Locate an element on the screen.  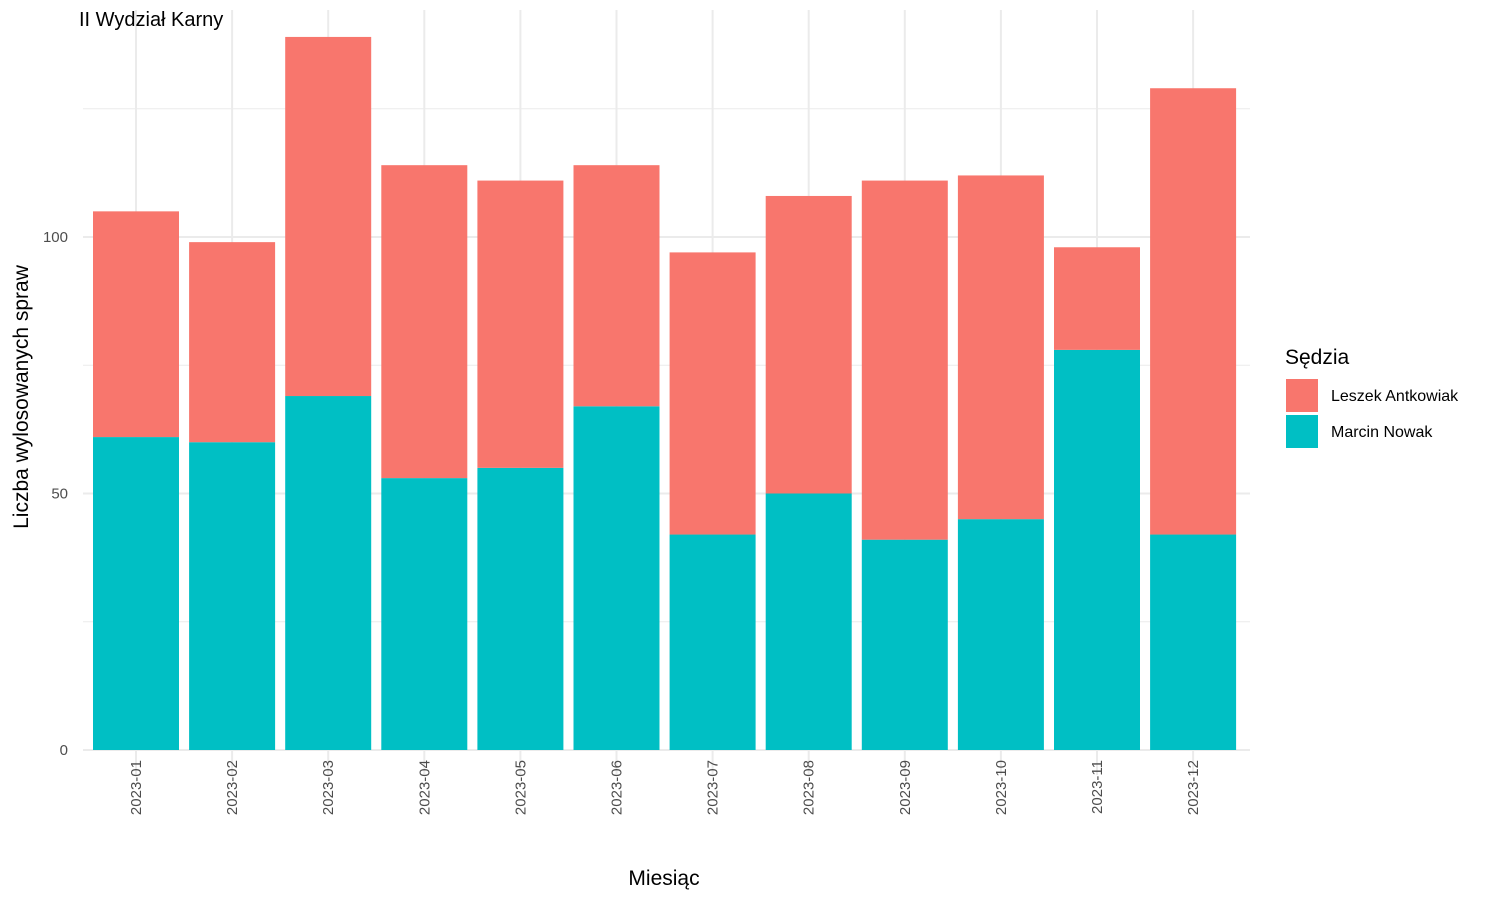
x-tick-label: 2023-08 is located at coordinates (809, 787).